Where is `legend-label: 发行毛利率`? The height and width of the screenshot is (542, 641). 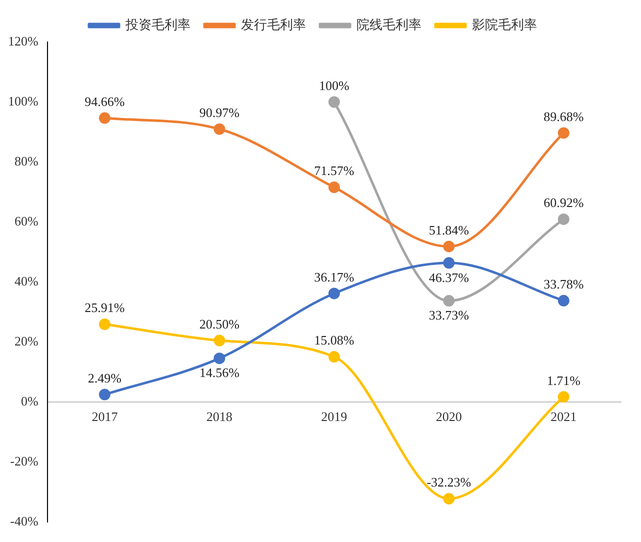
legend-label: 发行毛利率 is located at coordinates (273, 24).